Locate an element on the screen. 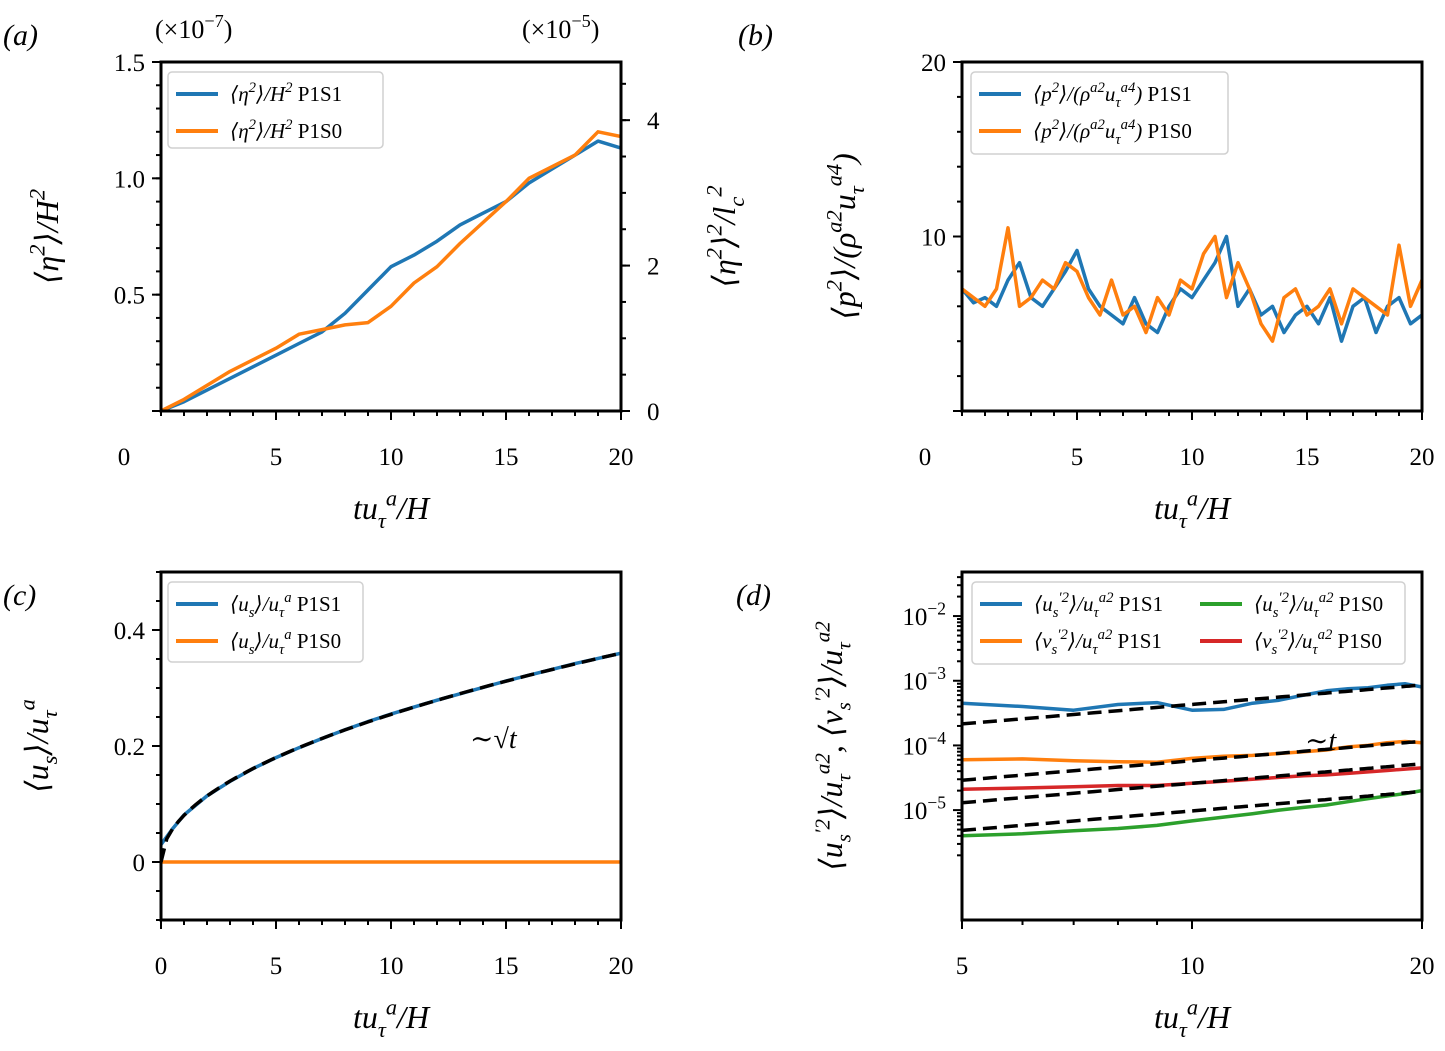  y-tick-label: 10−2​ is located at coordinates (924, 615).